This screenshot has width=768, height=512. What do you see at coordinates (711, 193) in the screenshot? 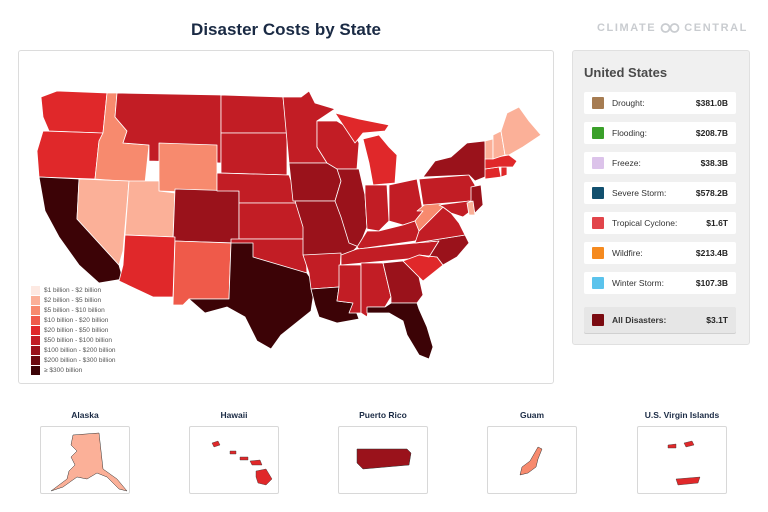
I see `category-value: $578.2B` at bounding box center [711, 193].